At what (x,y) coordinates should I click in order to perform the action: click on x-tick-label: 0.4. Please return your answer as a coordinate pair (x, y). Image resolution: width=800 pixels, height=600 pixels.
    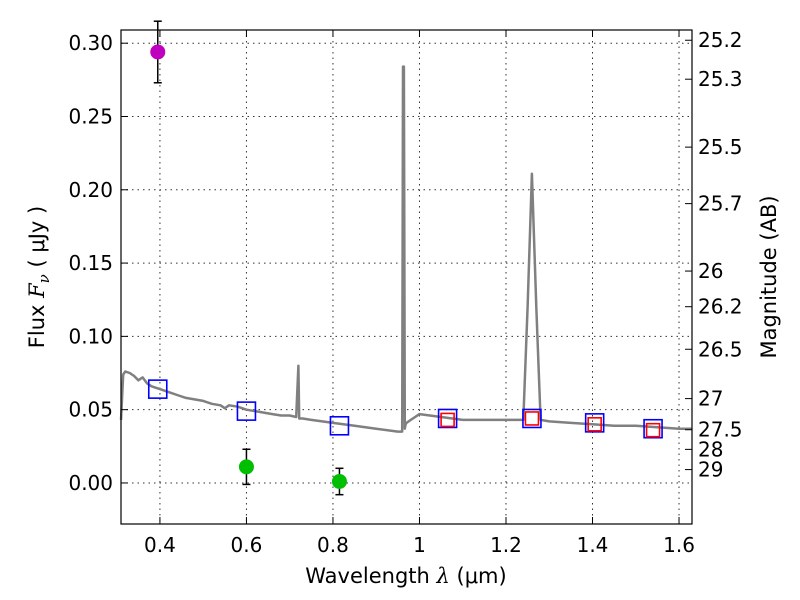
    Looking at the image, I should click on (160, 545).